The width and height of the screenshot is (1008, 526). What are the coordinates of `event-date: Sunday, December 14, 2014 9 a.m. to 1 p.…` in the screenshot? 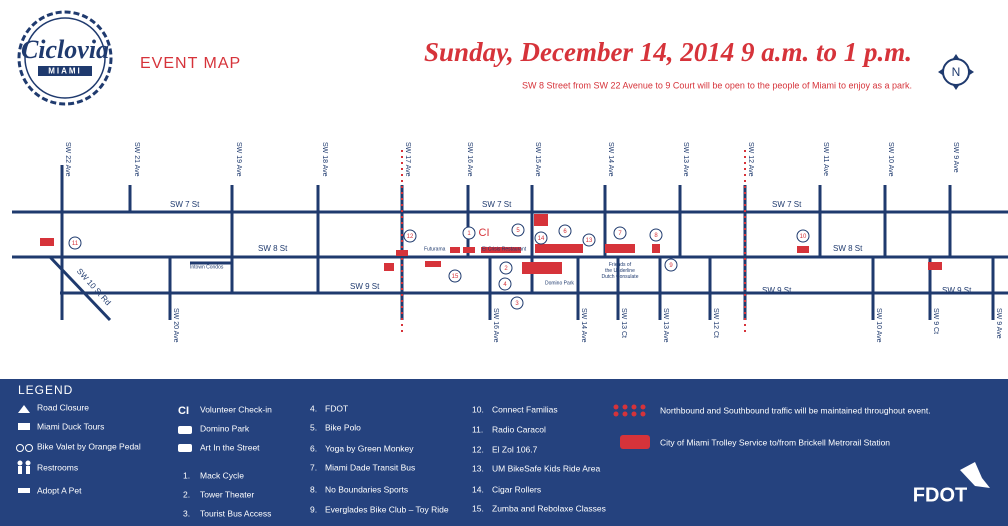 It's located at (668, 52).